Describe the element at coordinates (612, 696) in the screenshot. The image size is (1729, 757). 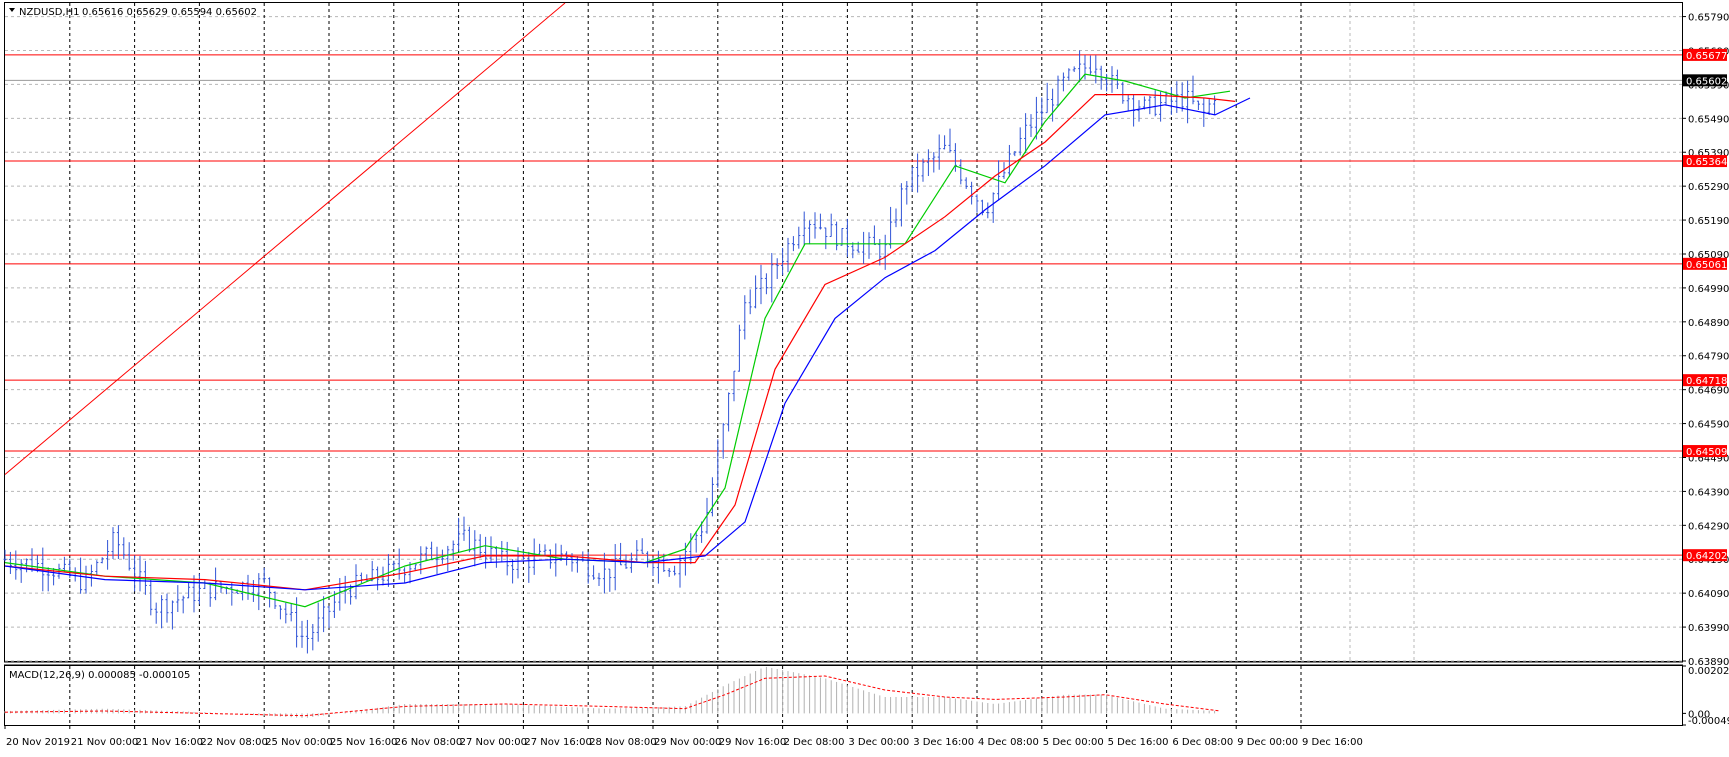
I see `macd-signal-line` at that location.